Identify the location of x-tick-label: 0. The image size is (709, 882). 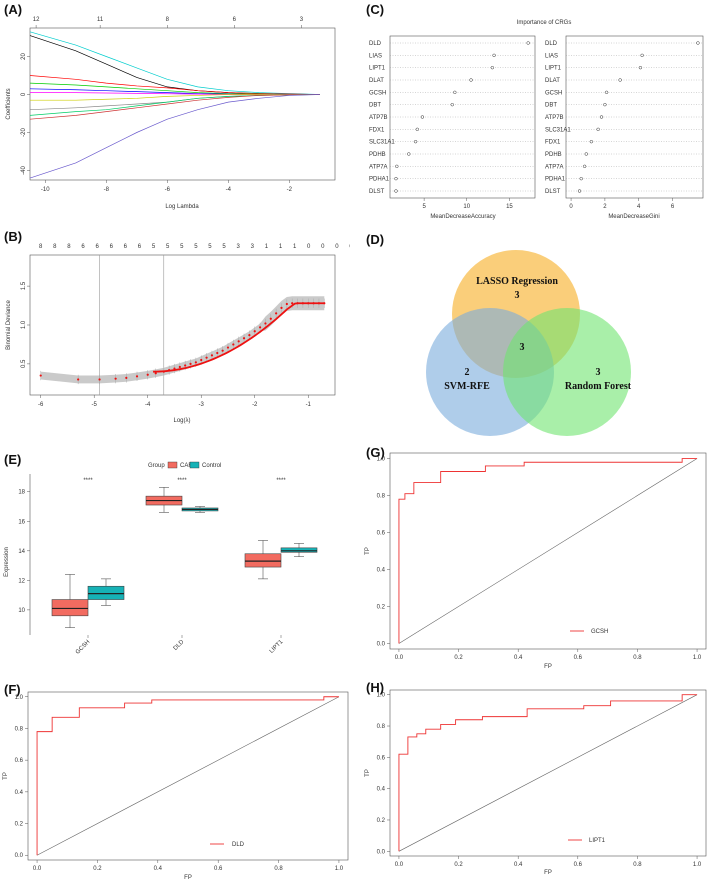
(571, 207).